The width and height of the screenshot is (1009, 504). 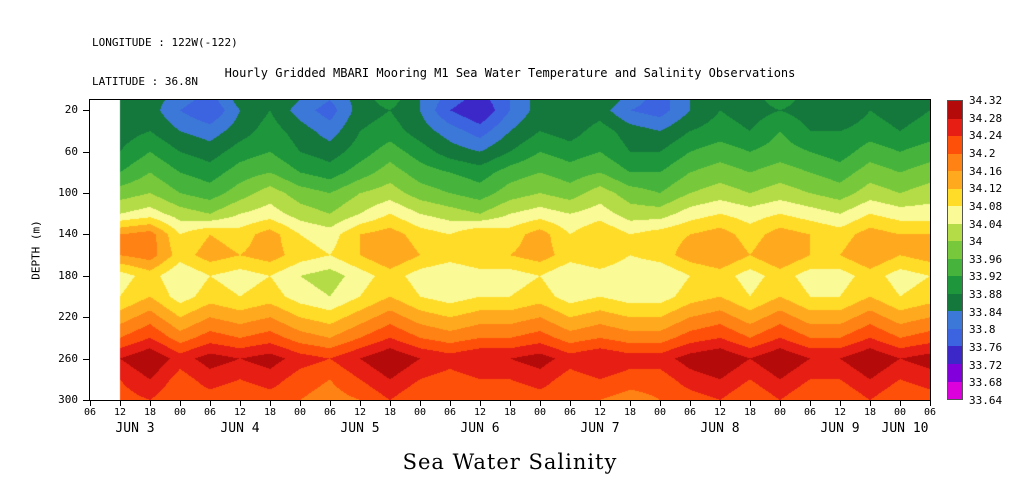 I want to click on colorbar-tick-label: 33.84, so click(x=986, y=312).